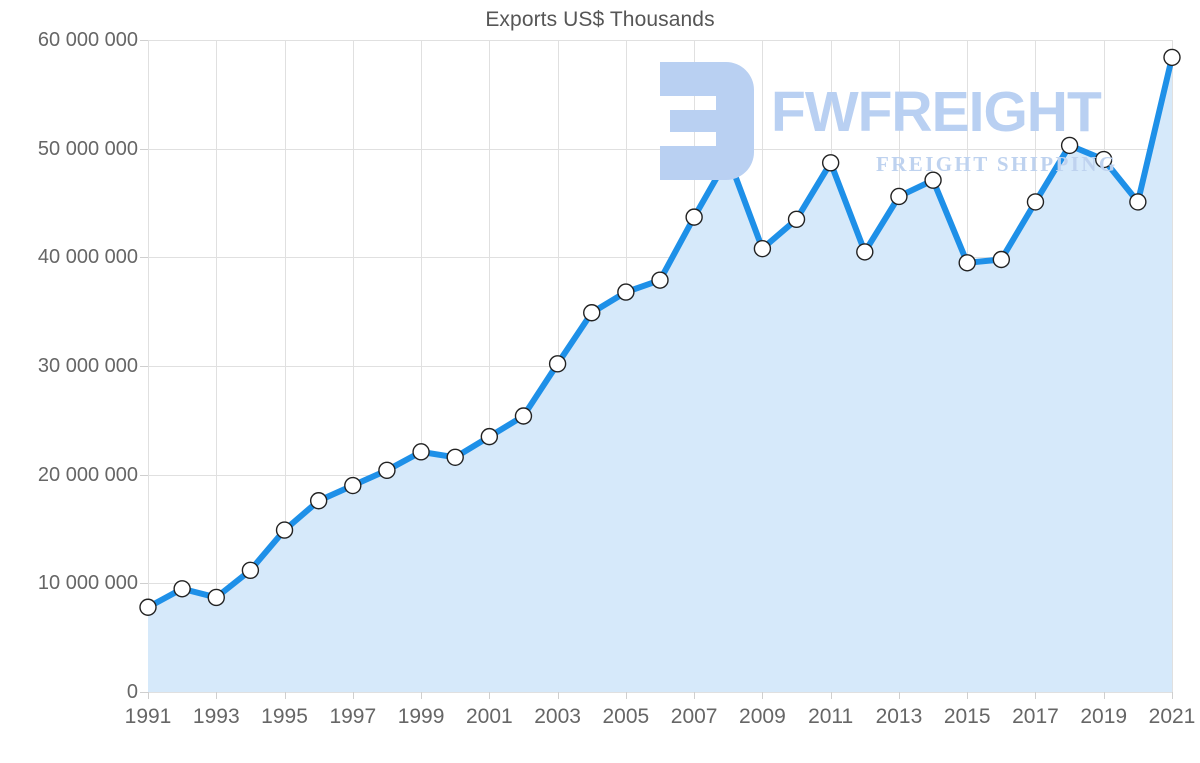 The width and height of the screenshot is (1200, 763). I want to click on x-axis-tick-label: 1997, so click(353, 716).